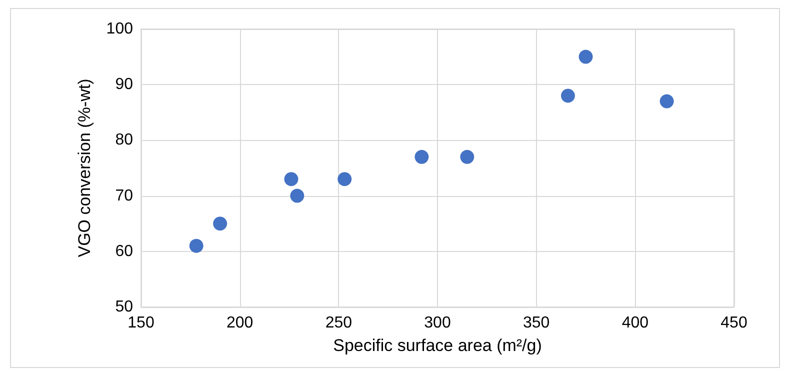 The image size is (792, 379). Describe the element at coordinates (120, 29) in the screenshot. I see `y-tick-label: 100` at that location.